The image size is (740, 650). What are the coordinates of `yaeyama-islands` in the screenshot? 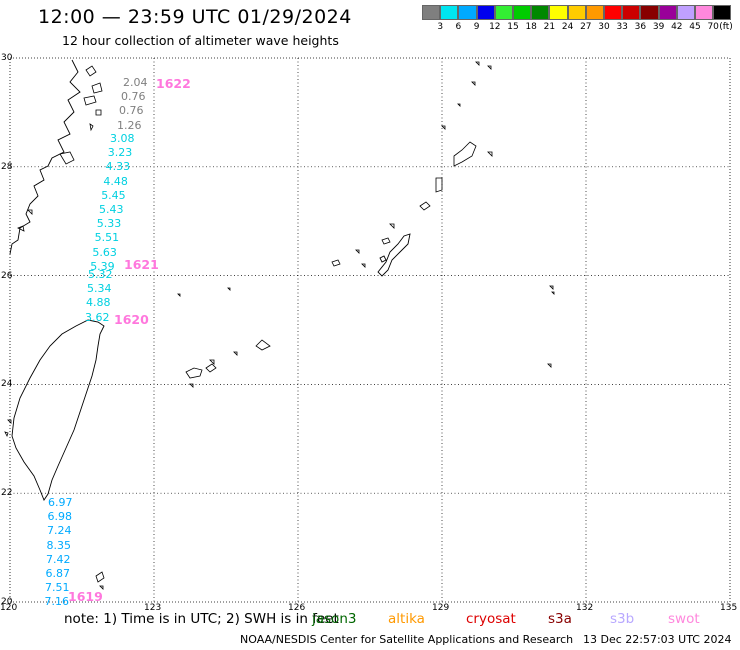 It's located at (204, 337).